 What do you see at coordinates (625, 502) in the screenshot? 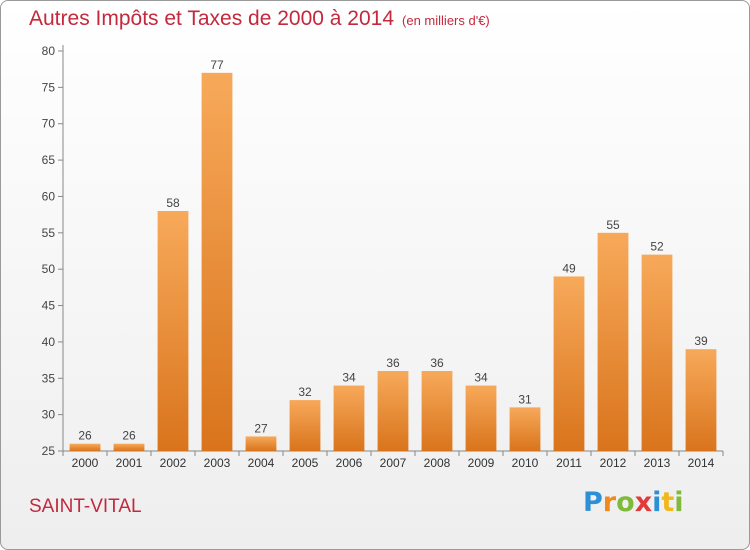
I see `logo-letter: o` at bounding box center [625, 502].